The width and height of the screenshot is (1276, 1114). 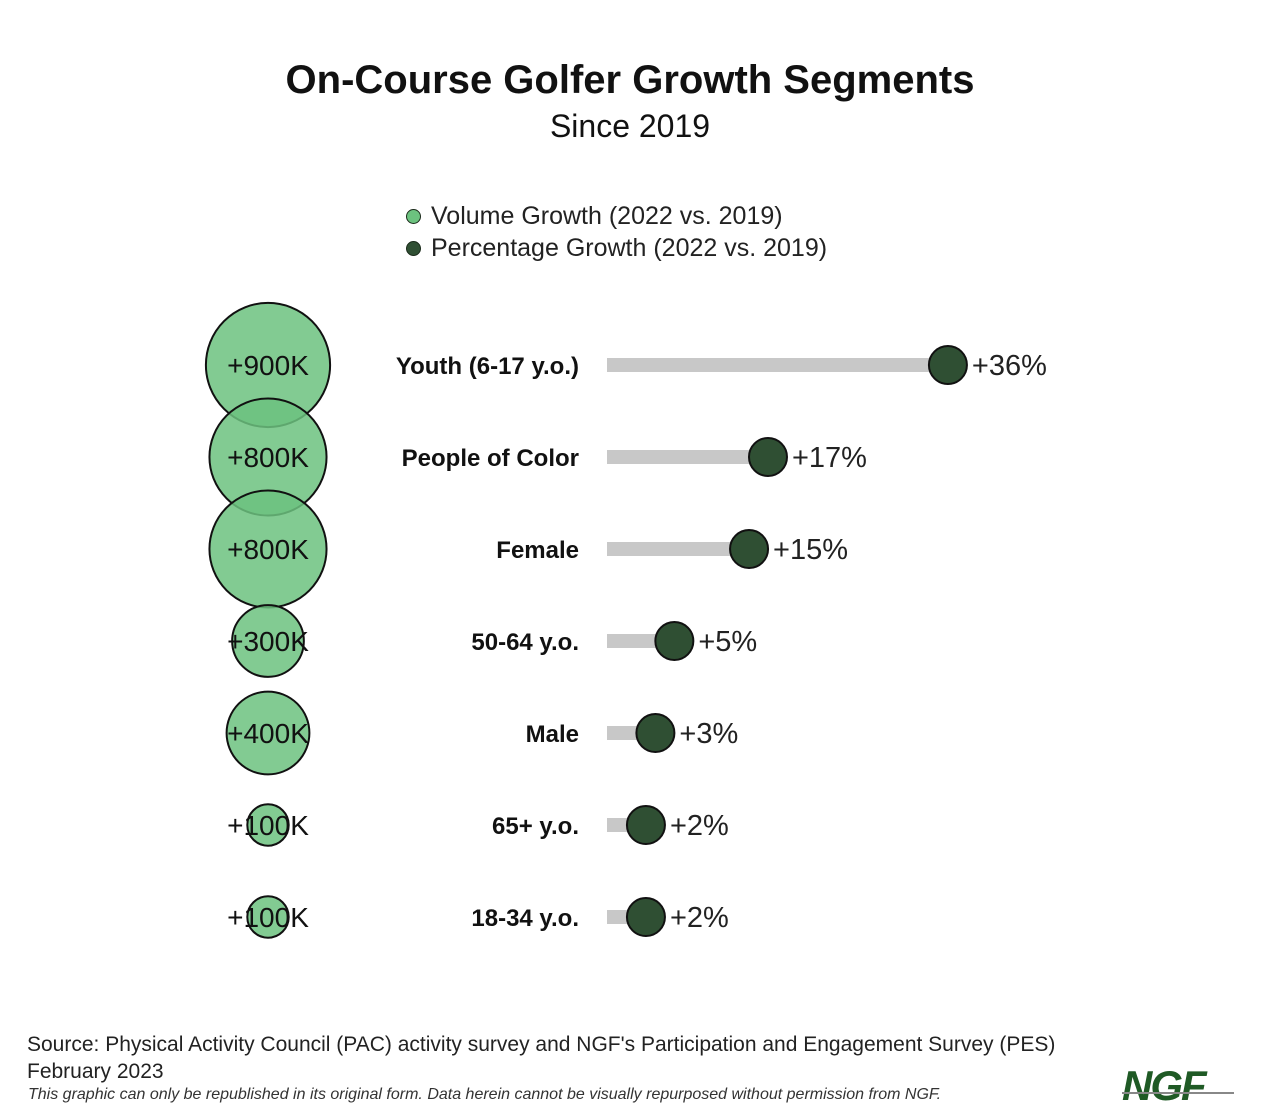 I want to click on category-label: 65+ y.o., so click(x=535, y=826).